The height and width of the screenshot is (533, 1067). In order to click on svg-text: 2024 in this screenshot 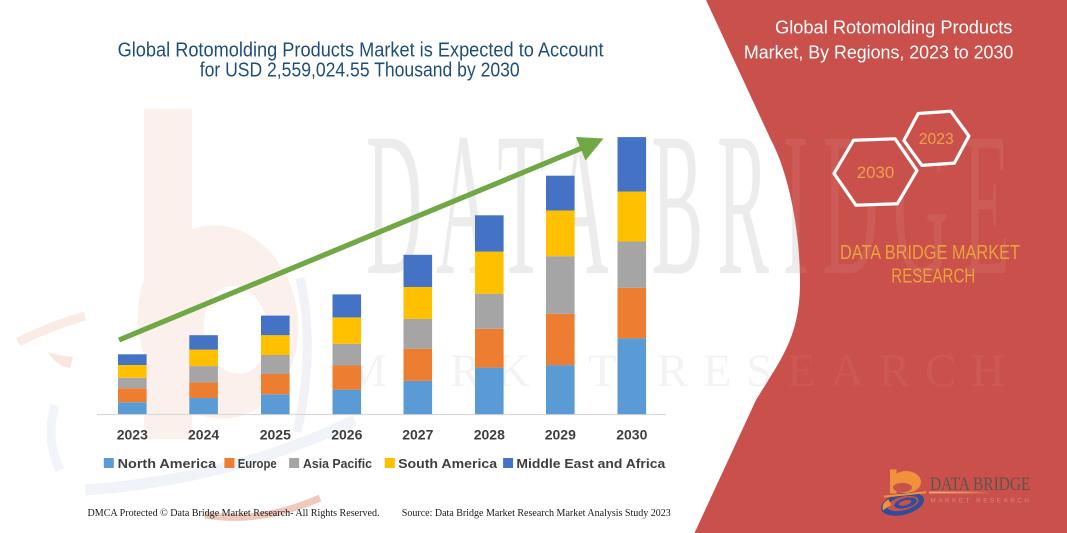, I will do `click(203, 435)`.